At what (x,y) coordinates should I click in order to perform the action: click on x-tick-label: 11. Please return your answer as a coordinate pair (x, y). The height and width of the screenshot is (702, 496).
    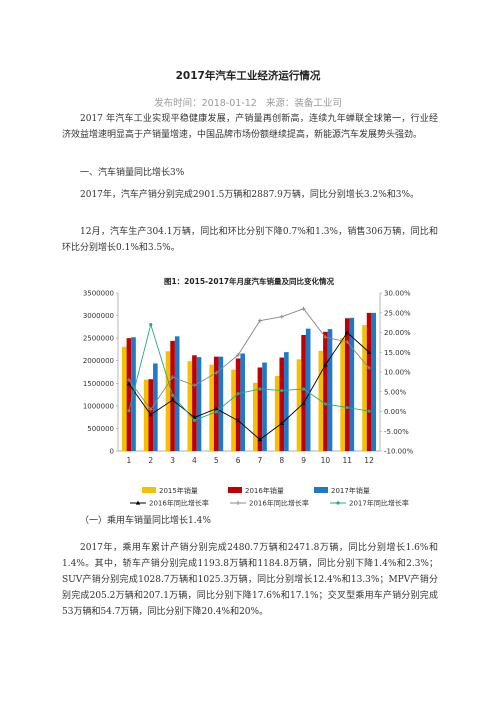
    Looking at the image, I should click on (347, 460).